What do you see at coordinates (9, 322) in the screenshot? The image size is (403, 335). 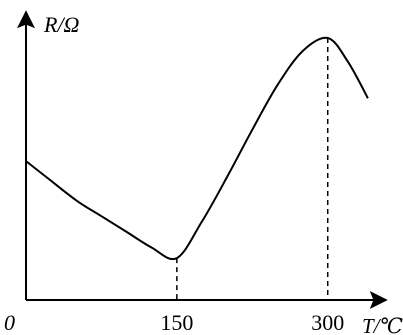 I see `origin-label: 0` at bounding box center [9, 322].